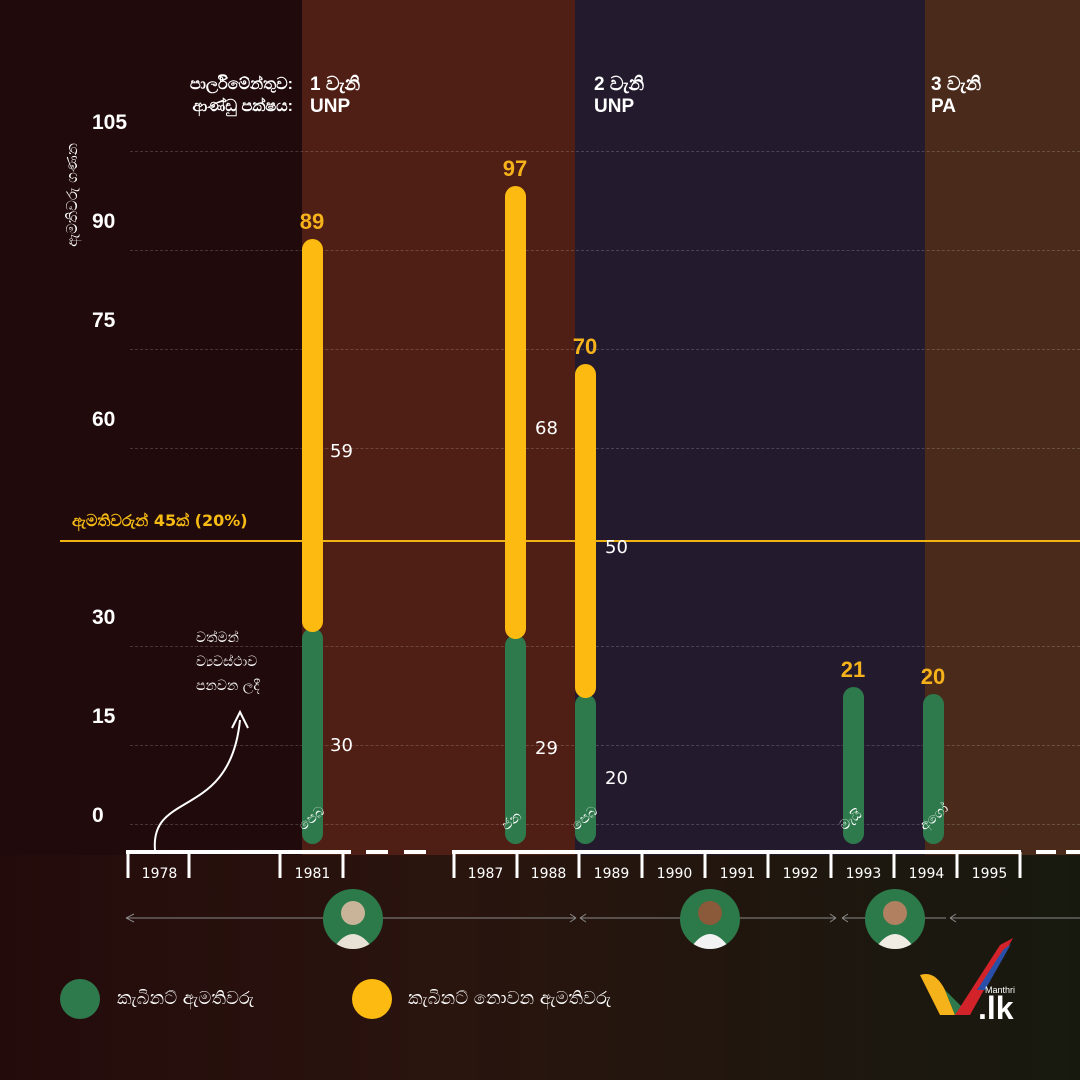  What do you see at coordinates (616, 778) in the screenshot?
I see `cabinet-value-label: 20` at bounding box center [616, 778].